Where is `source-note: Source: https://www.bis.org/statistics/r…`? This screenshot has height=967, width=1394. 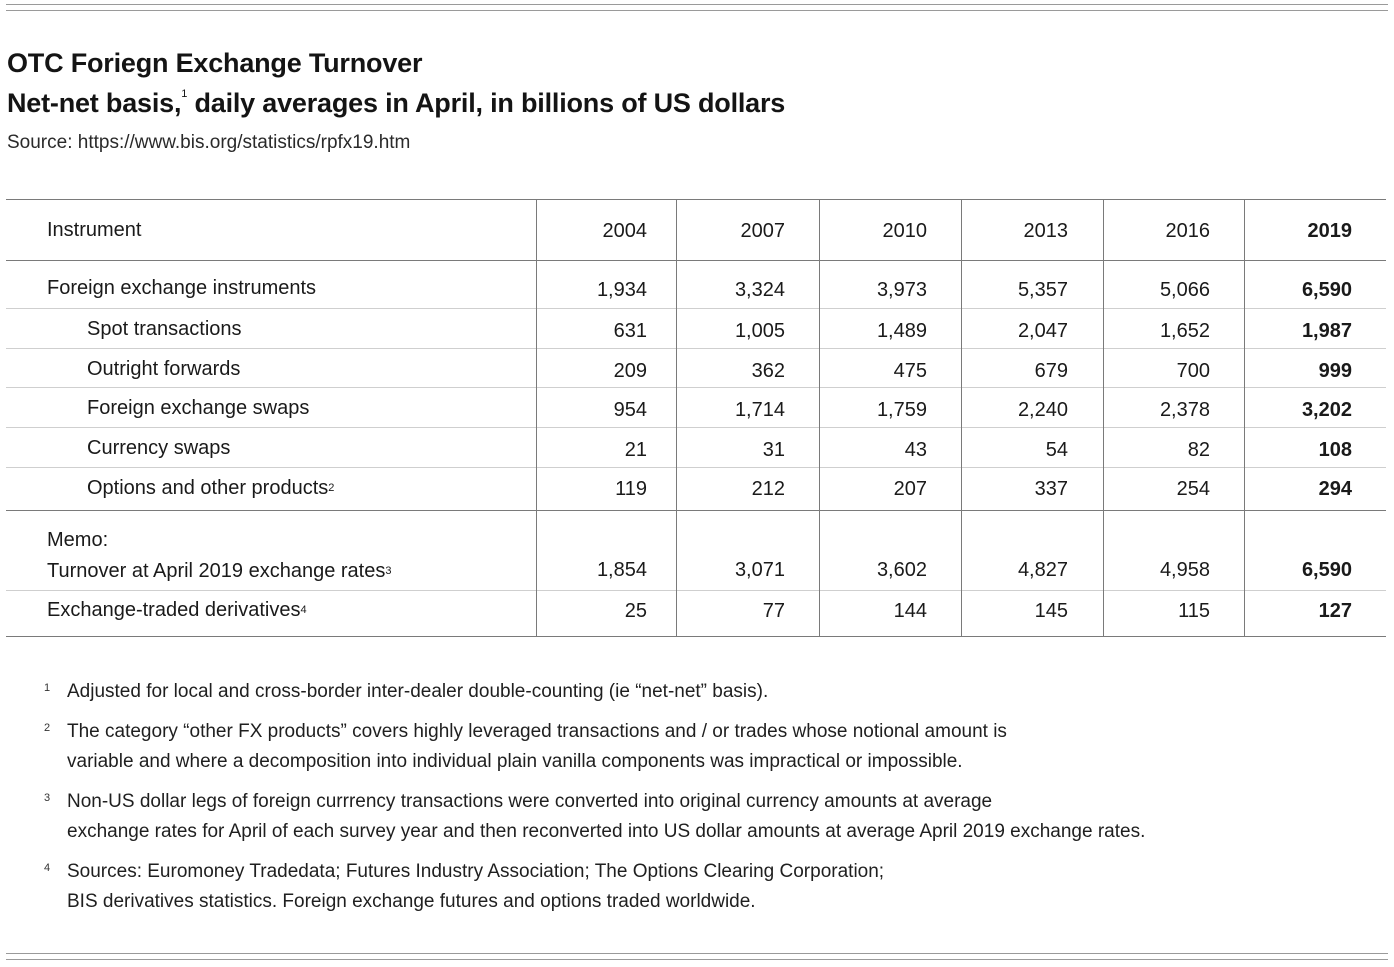
source-note: Source: https://www.bis.org/statistics/r… is located at coordinates (209, 142).